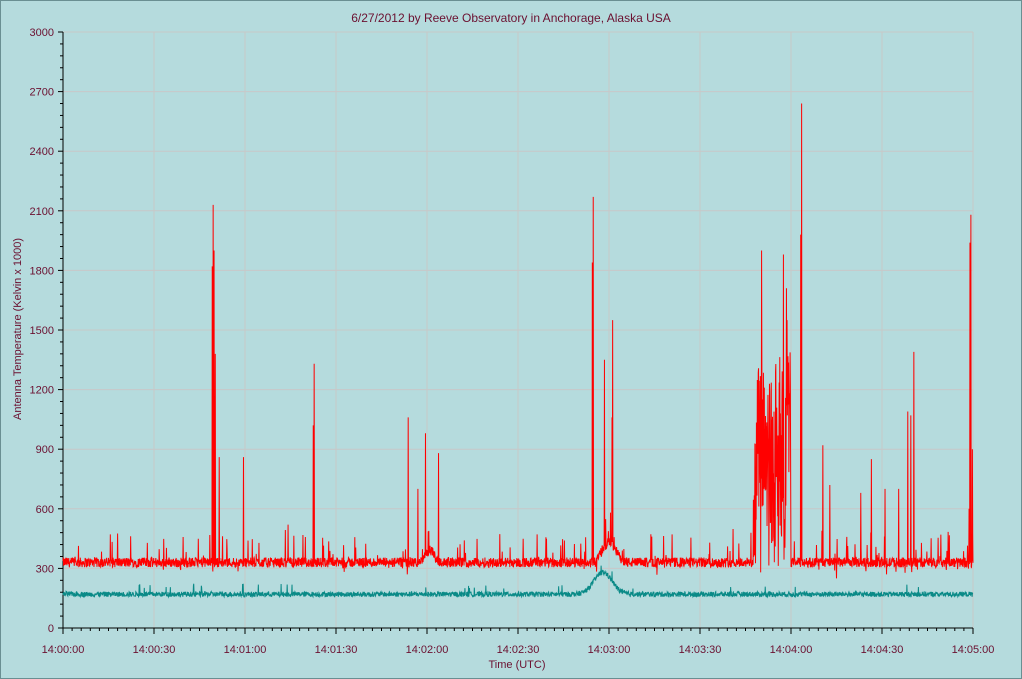 The height and width of the screenshot is (679, 1022). I want to click on x-tick-label: 14:02:30, so click(518, 650).